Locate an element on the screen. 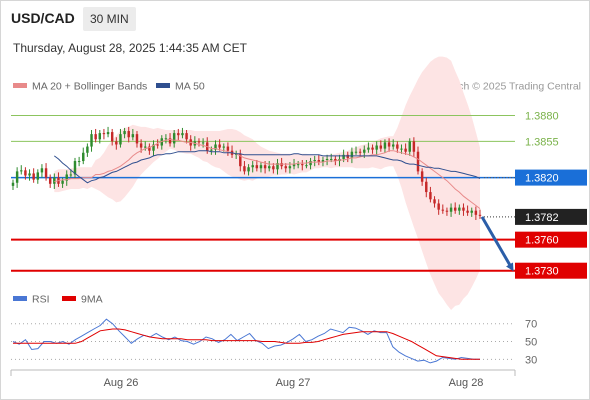  ma20-legend-label: MA 20 + Bollinger Bands is located at coordinates (89, 87).